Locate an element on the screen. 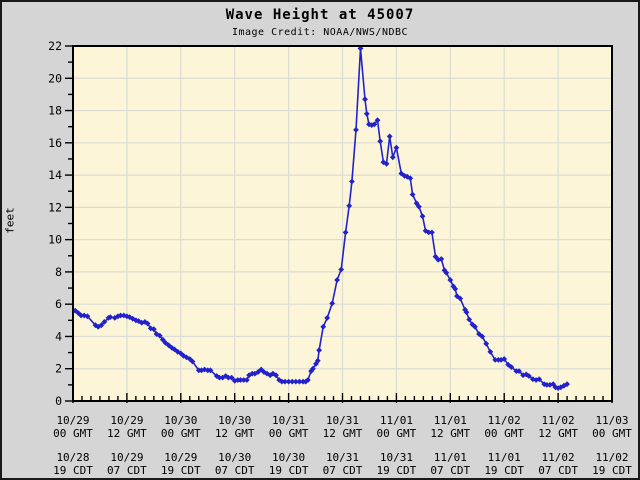  y-tick-label: 4 is located at coordinates (58, 336).